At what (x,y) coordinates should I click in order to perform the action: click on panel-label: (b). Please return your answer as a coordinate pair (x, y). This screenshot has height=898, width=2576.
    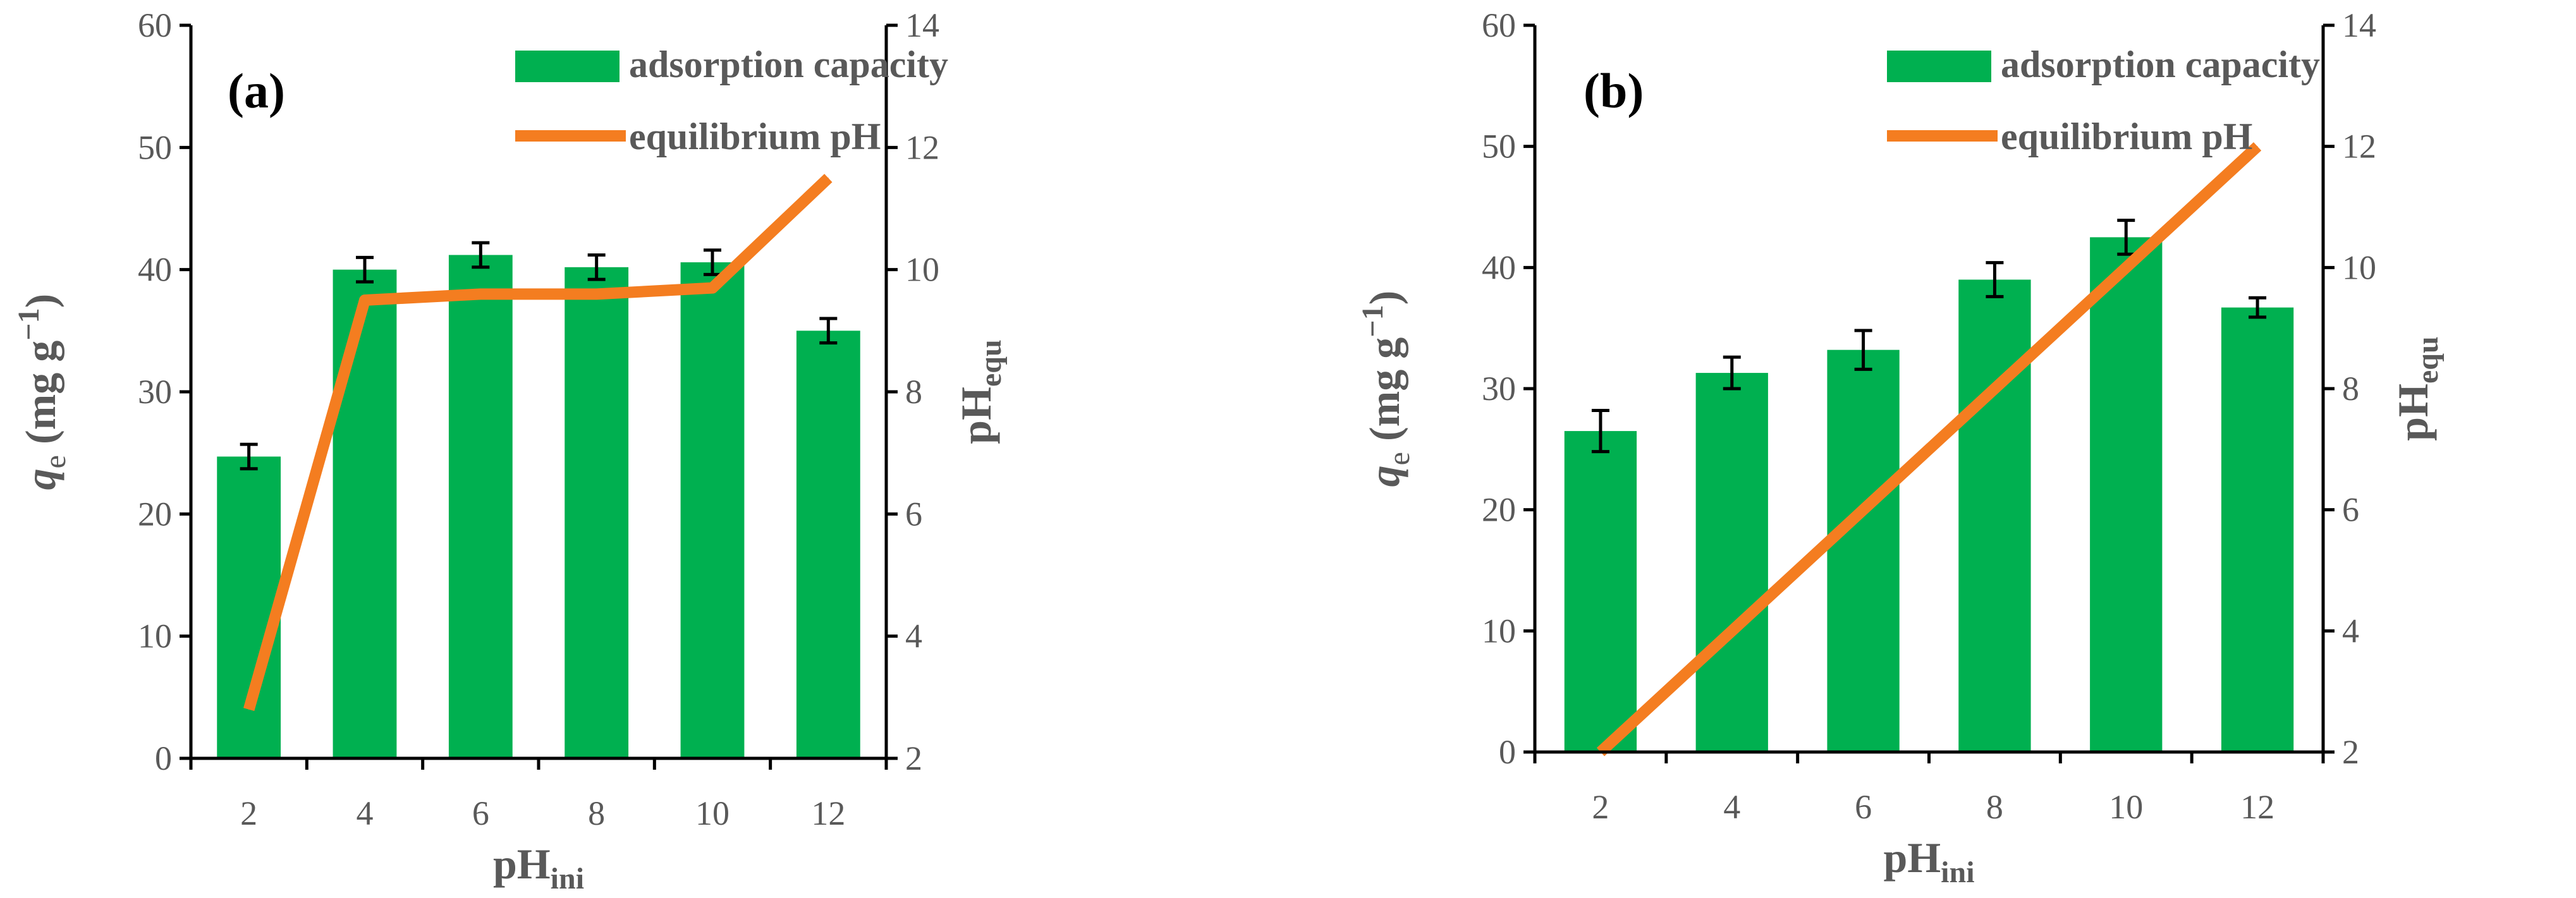
    Looking at the image, I should click on (1614, 90).